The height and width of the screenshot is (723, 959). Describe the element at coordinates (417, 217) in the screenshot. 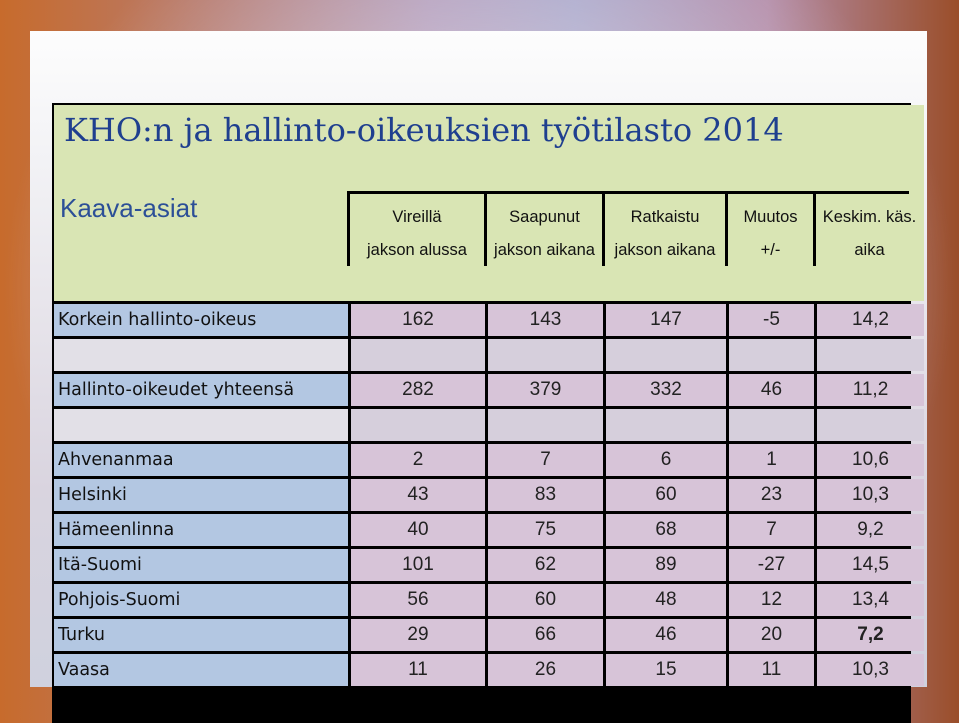

I see `column-header-line1: Vireillä` at that location.